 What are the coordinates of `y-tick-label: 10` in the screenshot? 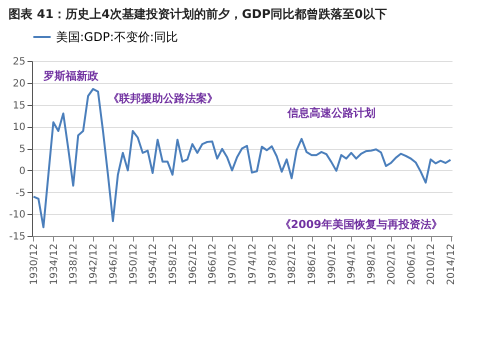 It's located at (19, 128).